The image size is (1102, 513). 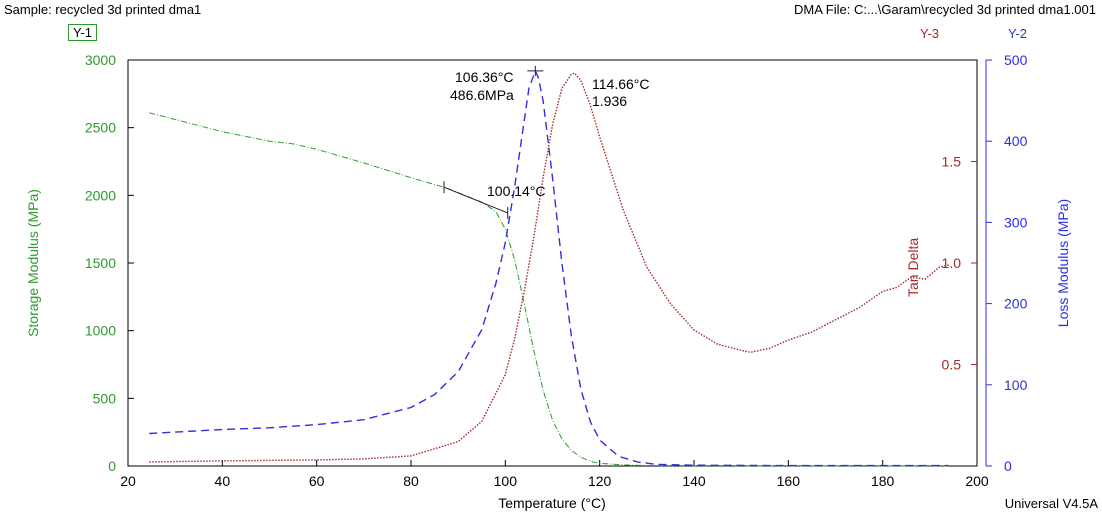 What do you see at coordinates (1016, 304) in the screenshot?
I see `y2-tick-label-200: 200` at bounding box center [1016, 304].